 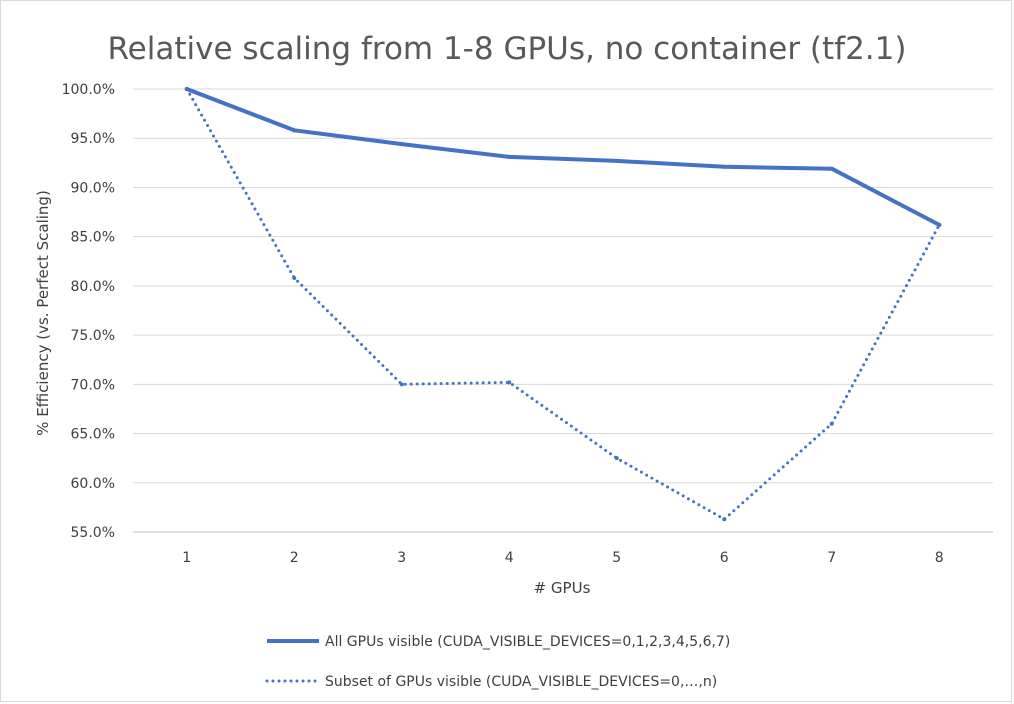 What do you see at coordinates (616, 558) in the screenshot?
I see `x-tick-label: 5` at bounding box center [616, 558].